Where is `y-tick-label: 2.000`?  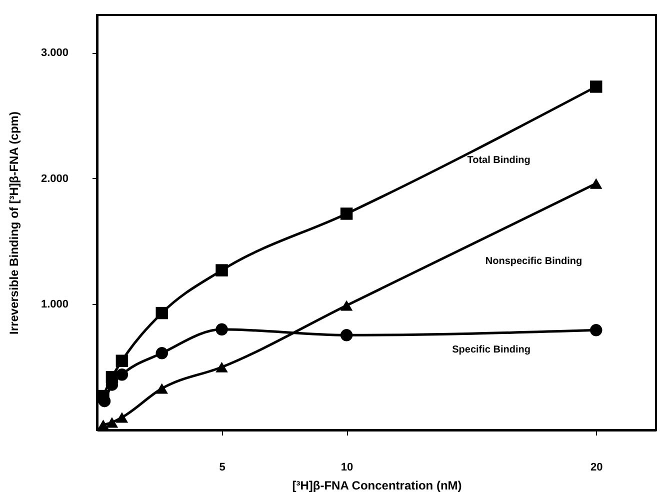
y-tick-label: 2.000 is located at coordinates (54, 178).